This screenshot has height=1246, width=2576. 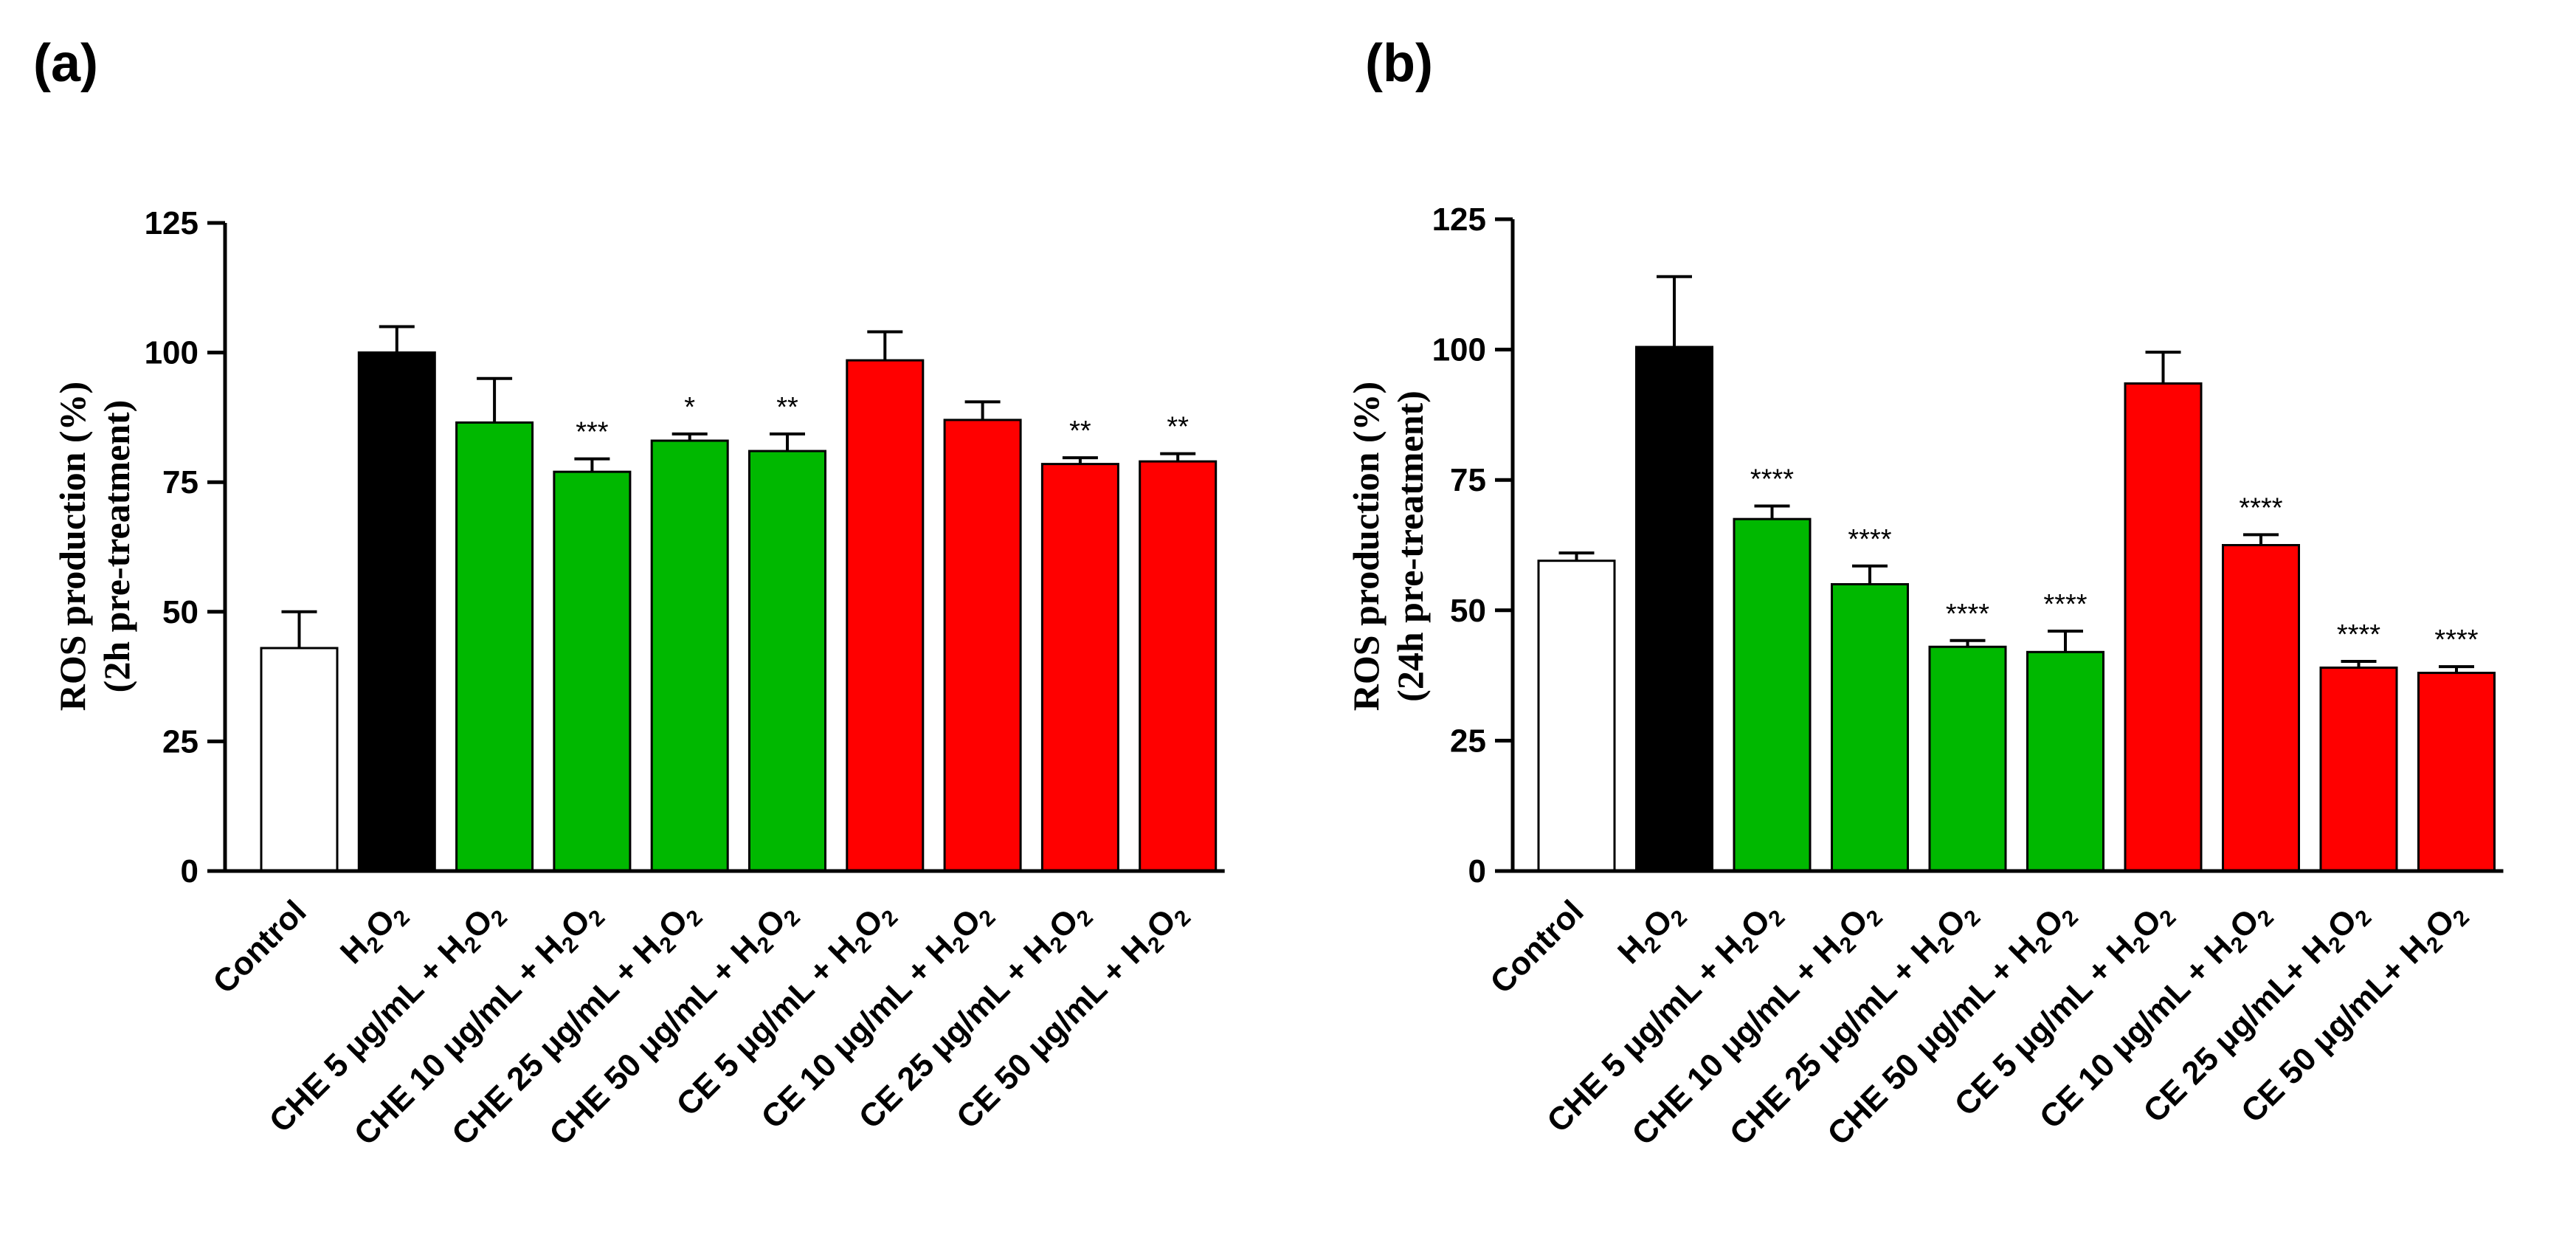 What do you see at coordinates (689, 408) in the screenshot?
I see `significance-label: *` at bounding box center [689, 408].